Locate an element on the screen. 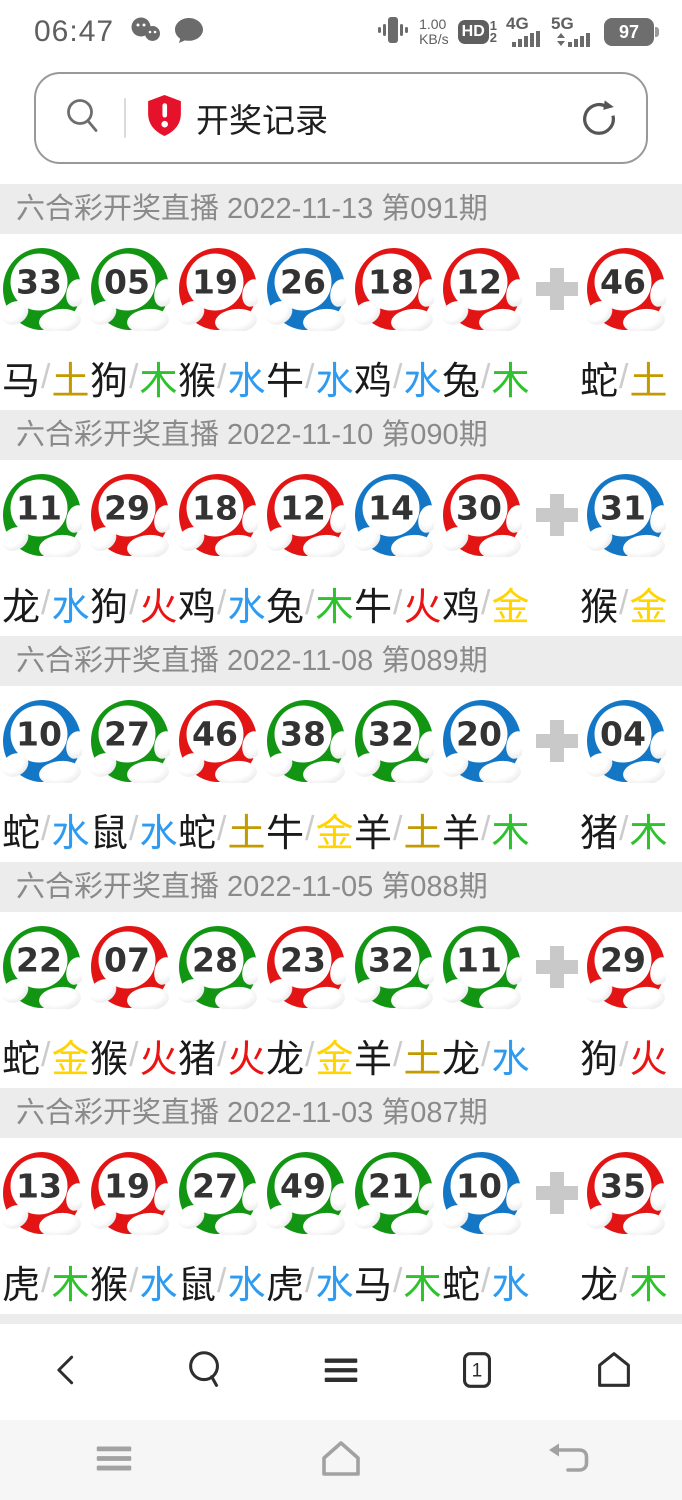  status-bar: 06:47 is located at coordinates (341, 32).